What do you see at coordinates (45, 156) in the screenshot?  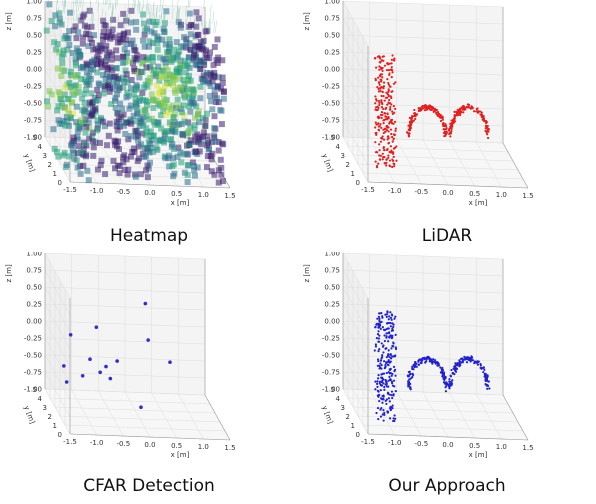 I see `y-tick-label: 3` at bounding box center [45, 156].